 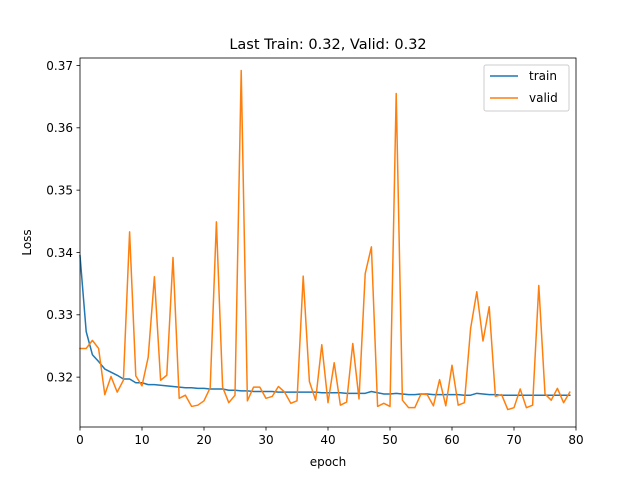 What do you see at coordinates (141, 440) in the screenshot?
I see `x-tick-label: 10` at bounding box center [141, 440].